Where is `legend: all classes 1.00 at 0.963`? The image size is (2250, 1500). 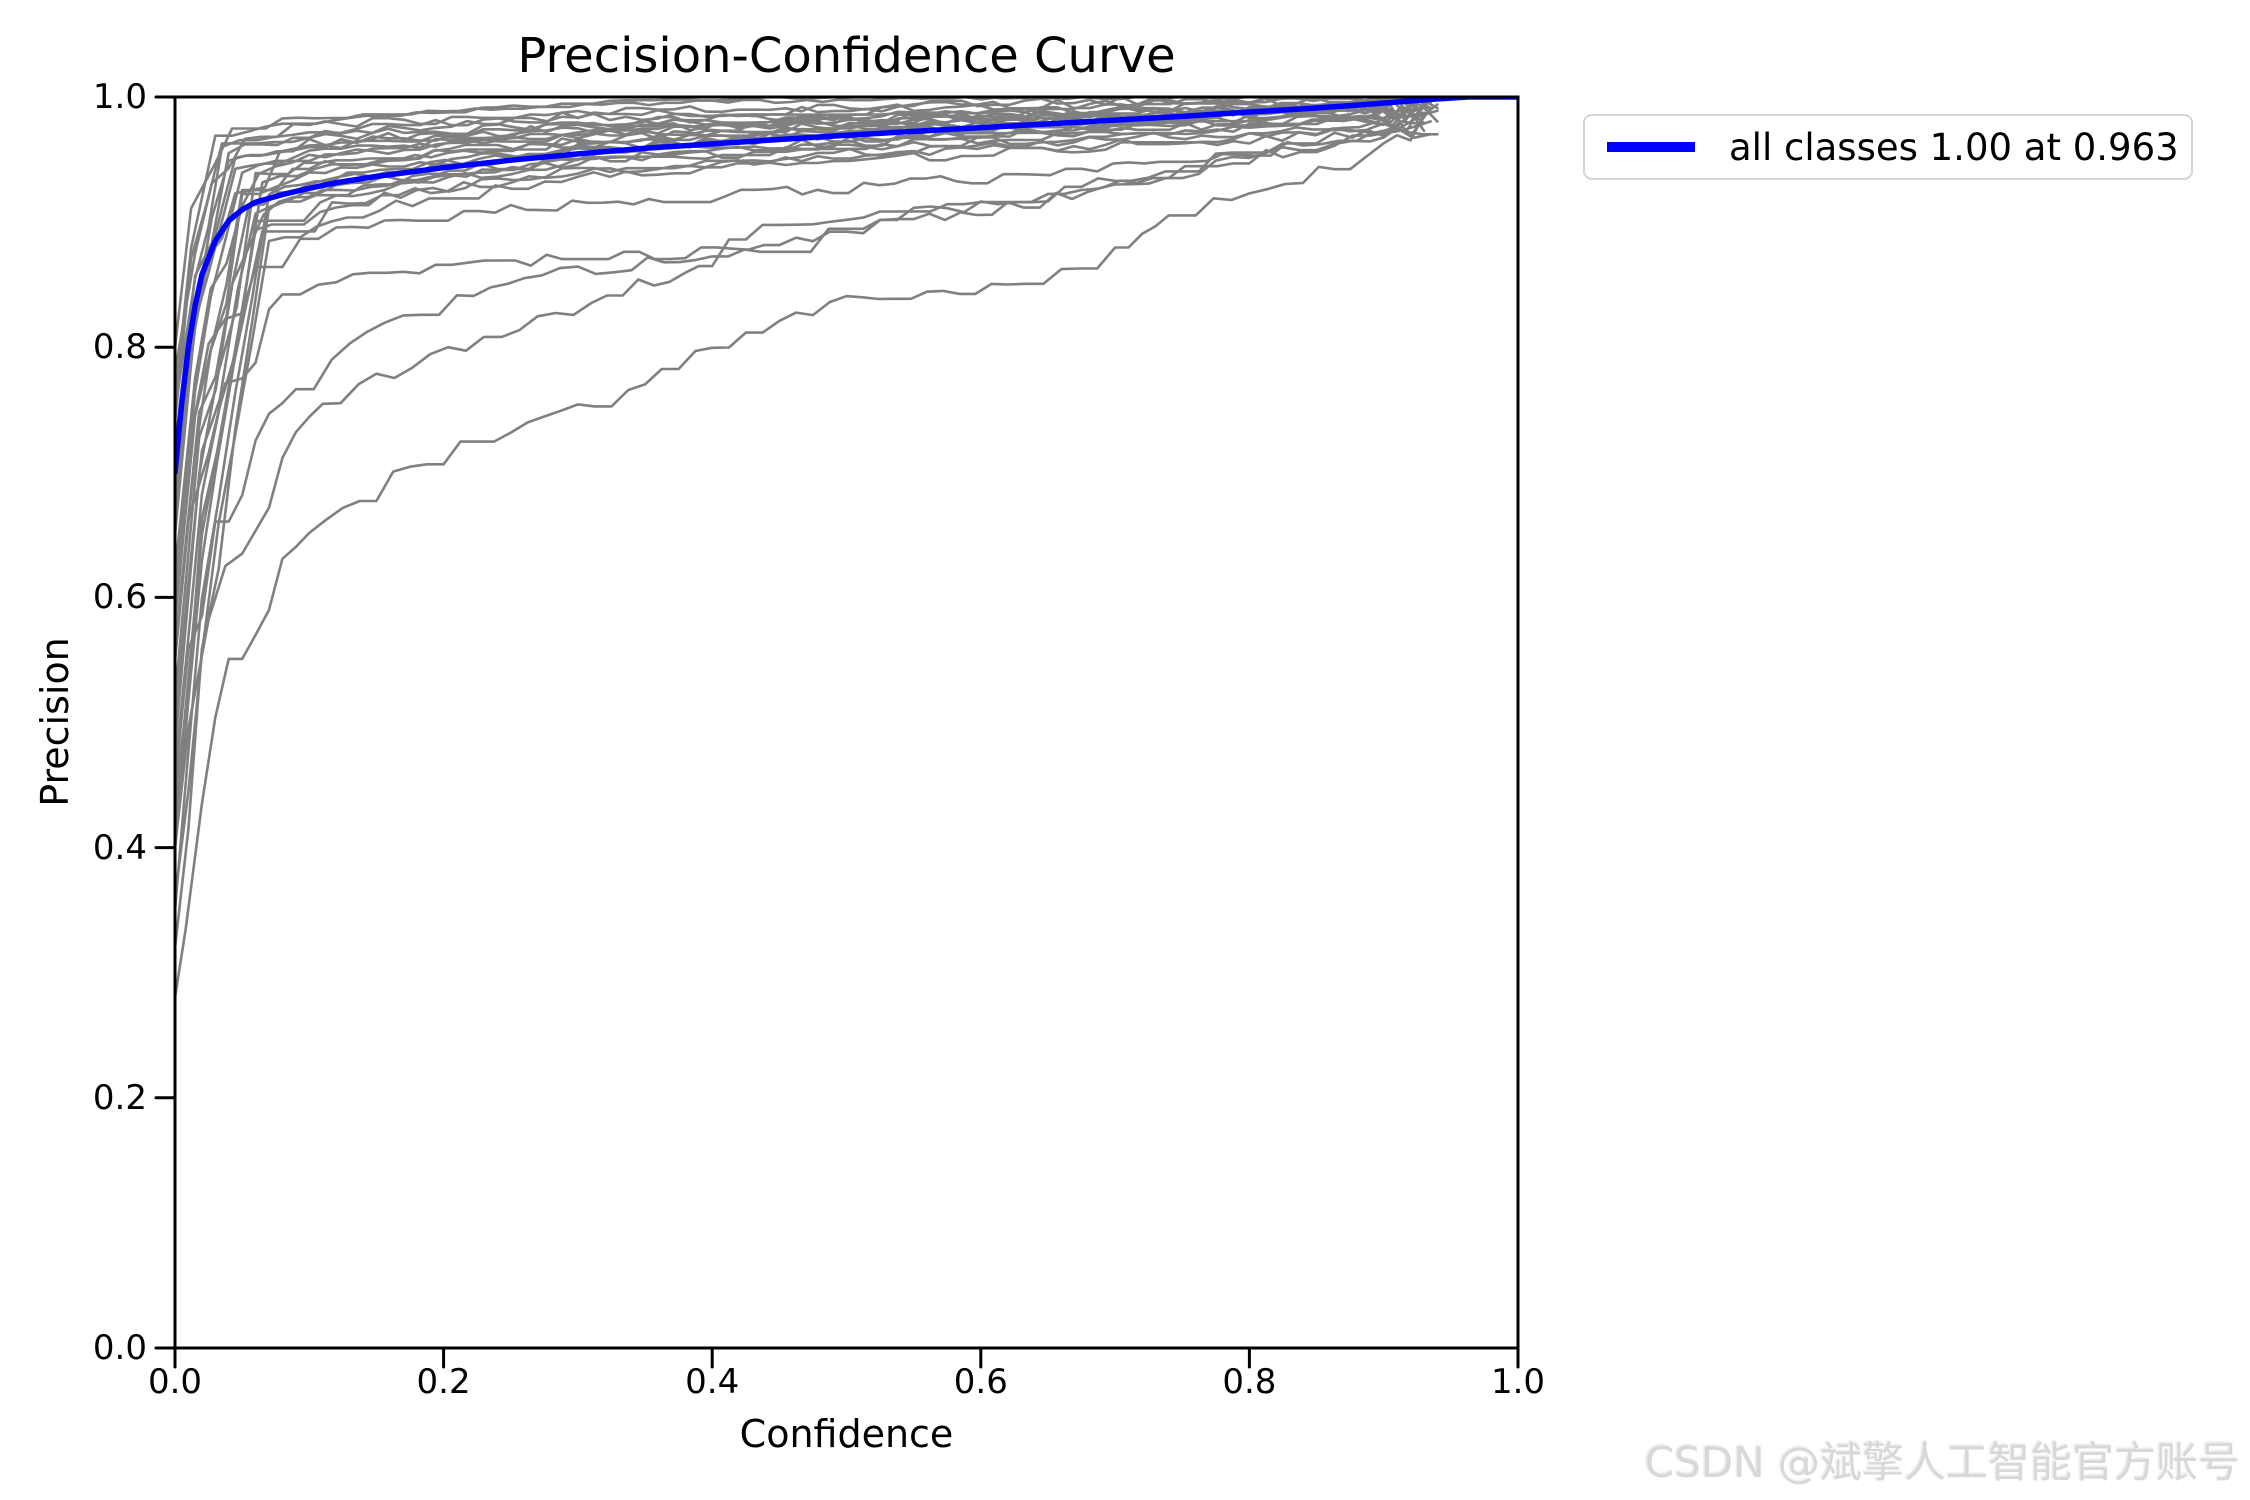
legend: all classes 1.00 at 0.963 is located at coordinates (1888, 147).